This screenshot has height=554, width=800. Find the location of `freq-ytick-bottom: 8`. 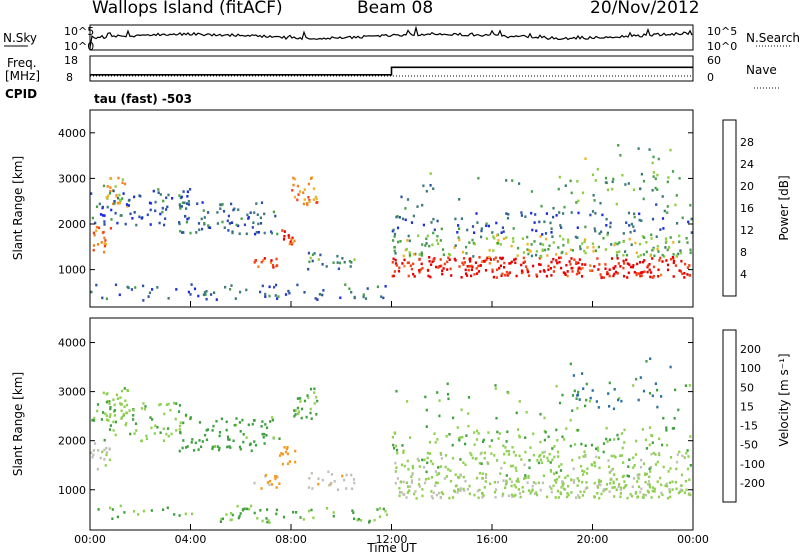

freq-ytick-bottom: 8 is located at coordinates (69, 77).